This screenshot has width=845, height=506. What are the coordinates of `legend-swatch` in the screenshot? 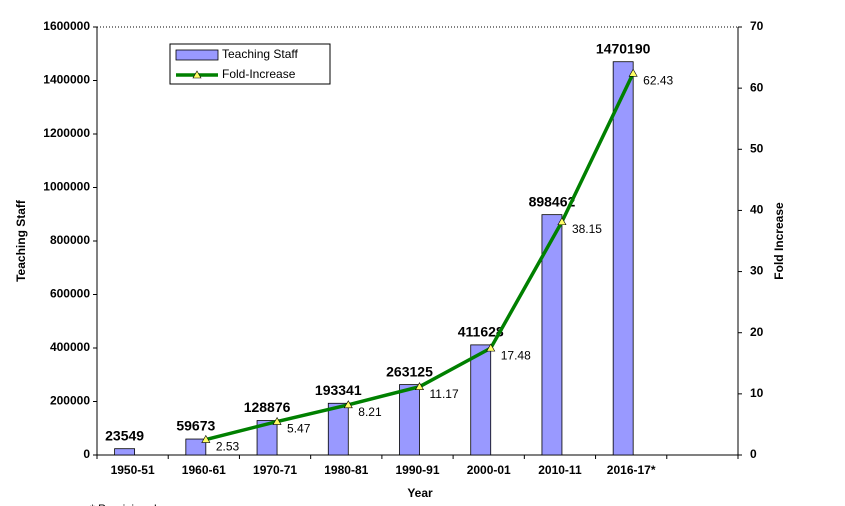 It's located at (197, 55).